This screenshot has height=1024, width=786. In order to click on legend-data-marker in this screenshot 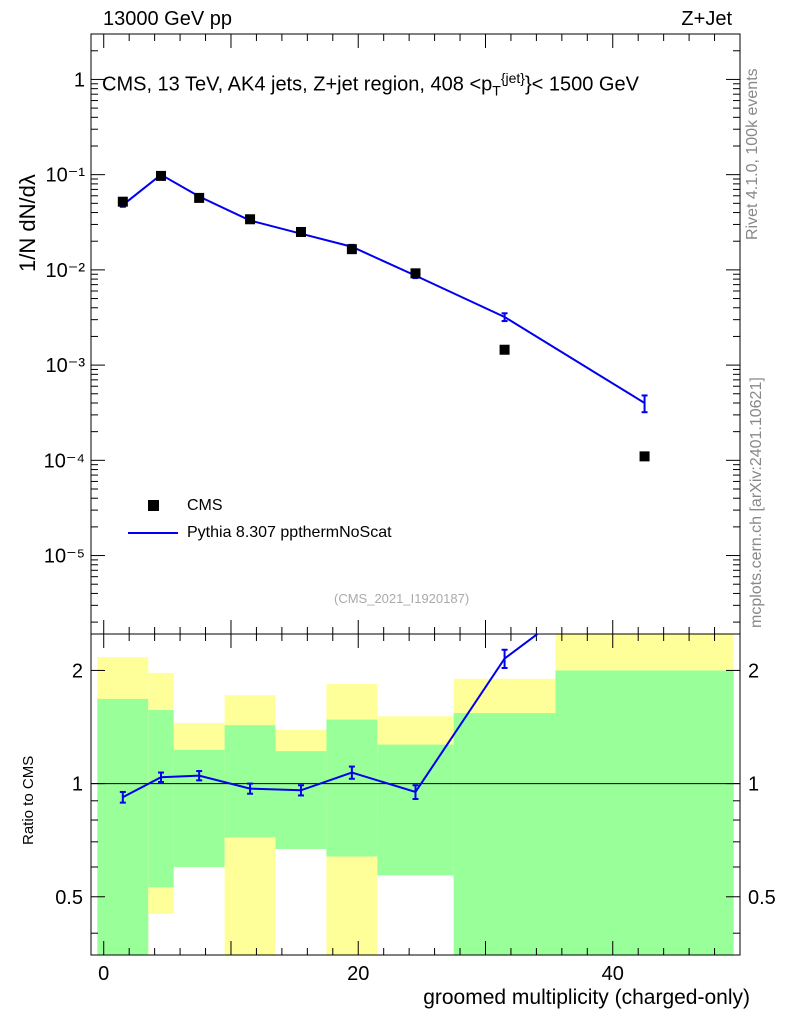, I will do `click(153, 505)`.